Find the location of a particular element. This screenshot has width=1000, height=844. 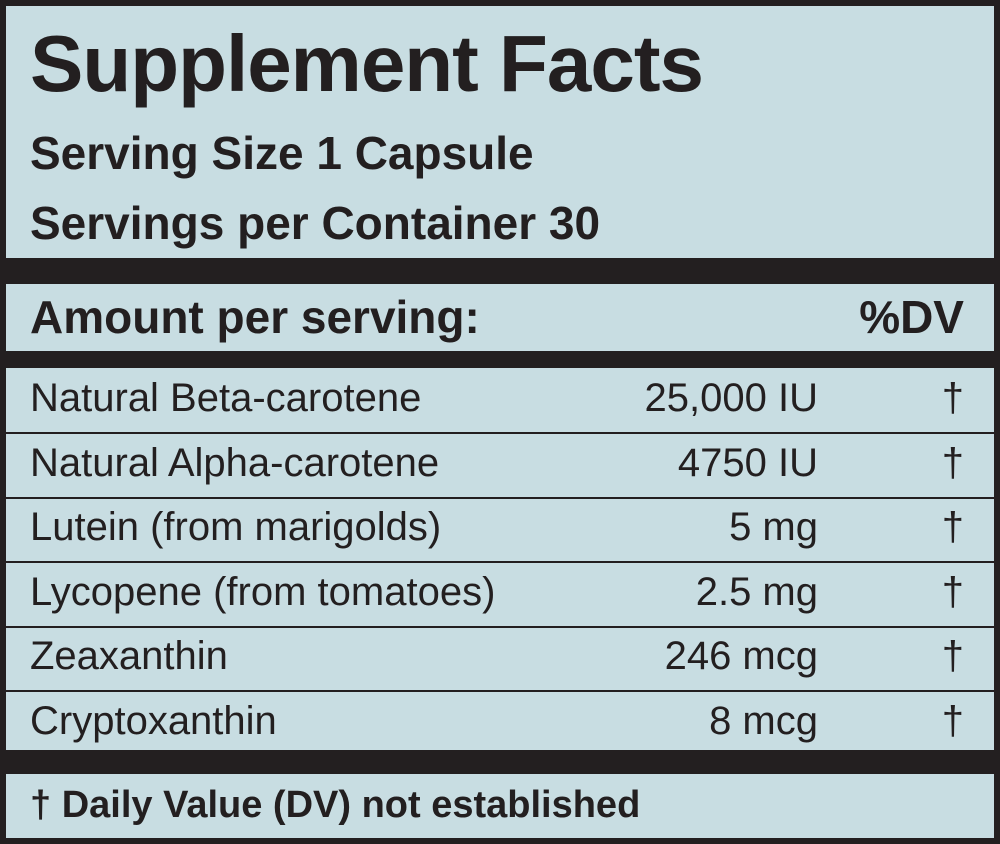

amount: 8 mcg is located at coordinates (763, 720).